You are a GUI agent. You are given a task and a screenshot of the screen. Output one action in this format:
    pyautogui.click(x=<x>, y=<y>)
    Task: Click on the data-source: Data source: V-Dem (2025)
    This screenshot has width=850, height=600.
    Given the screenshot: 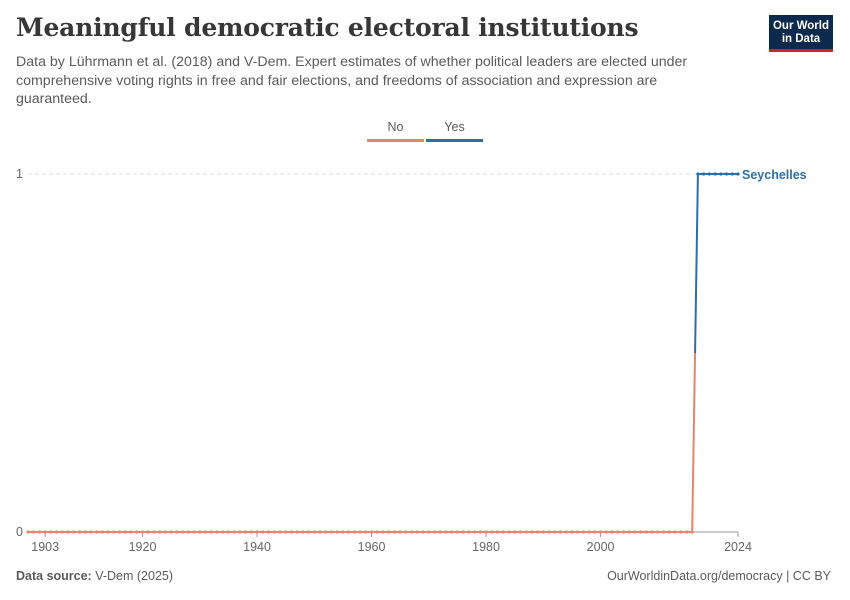 What is the action you would take?
    pyautogui.click(x=94, y=576)
    